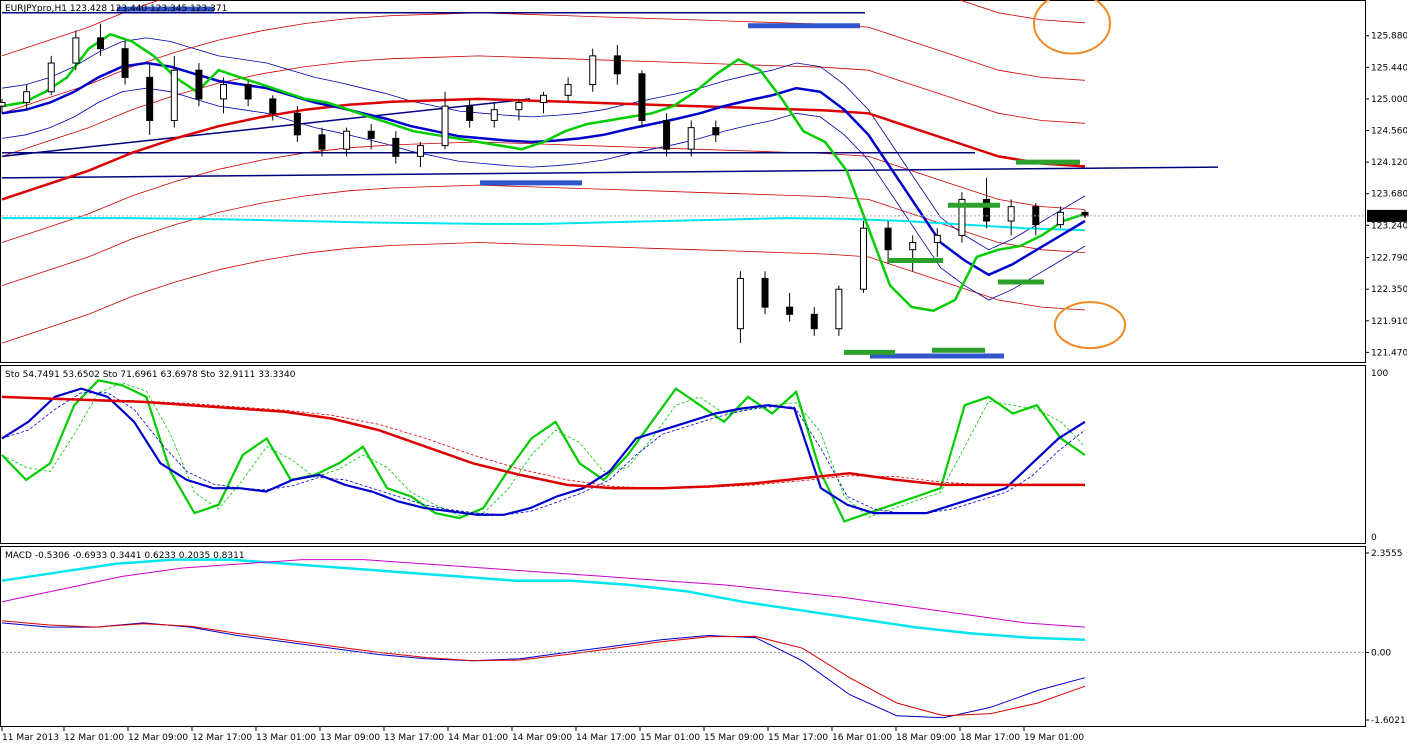 This screenshot has height=744, width=1407. What do you see at coordinates (158, 738) in the screenshot?
I see `time-tick-label: 12 Mar 09:00` at bounding box center [158, 738].